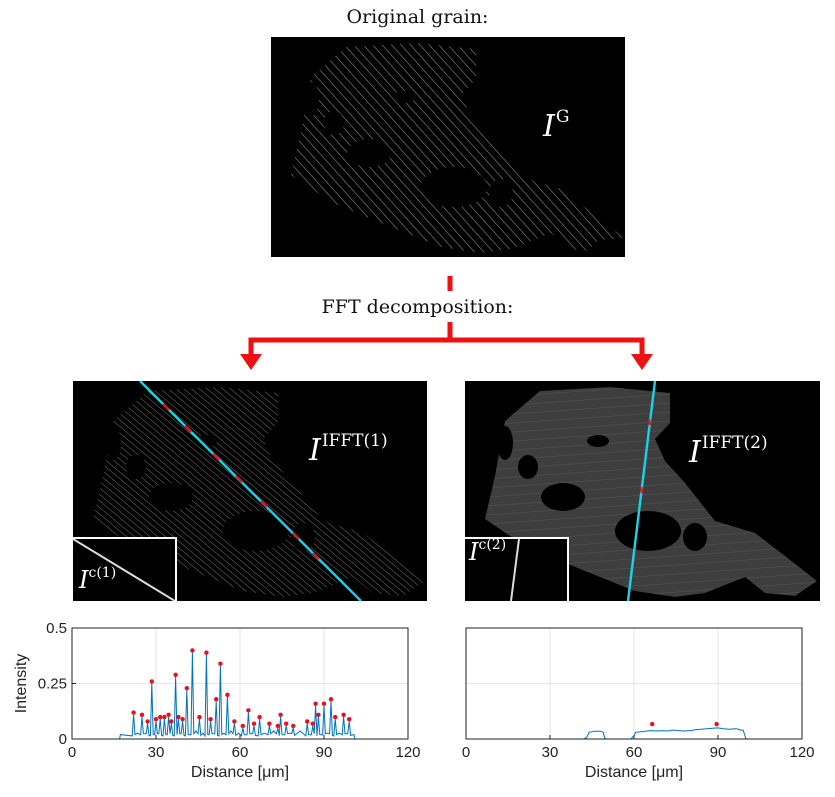 The image size is (835, 797). I want to click on original-grain-title: Original grain:, so click(417, 17).